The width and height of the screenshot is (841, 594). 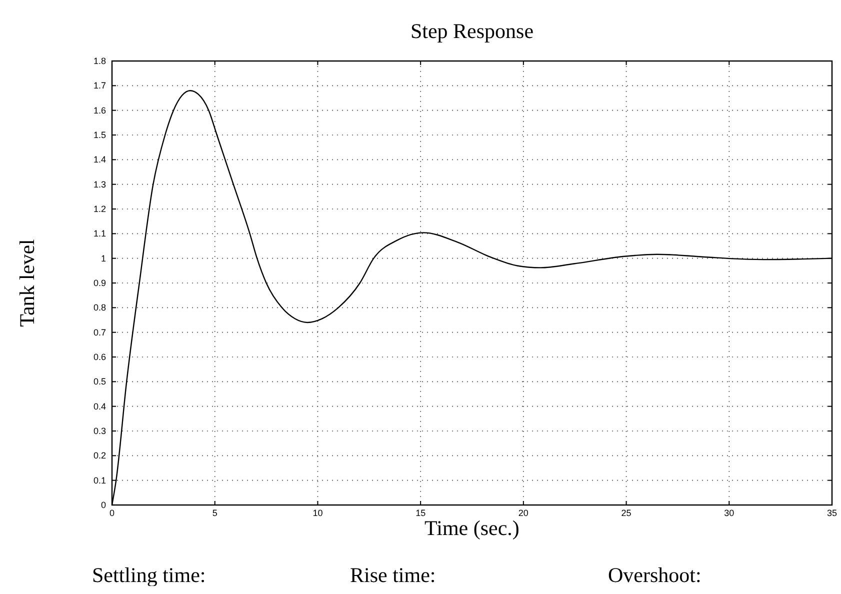 I want to click on y-tick-label: 1.2, so click(x=99, y=209).